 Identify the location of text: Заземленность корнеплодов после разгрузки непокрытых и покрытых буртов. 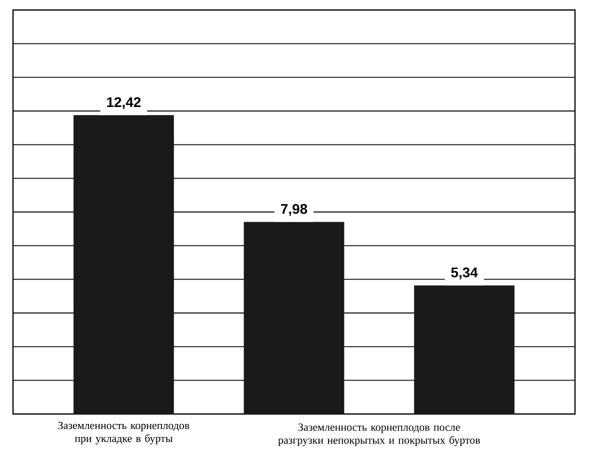
(379, 435).